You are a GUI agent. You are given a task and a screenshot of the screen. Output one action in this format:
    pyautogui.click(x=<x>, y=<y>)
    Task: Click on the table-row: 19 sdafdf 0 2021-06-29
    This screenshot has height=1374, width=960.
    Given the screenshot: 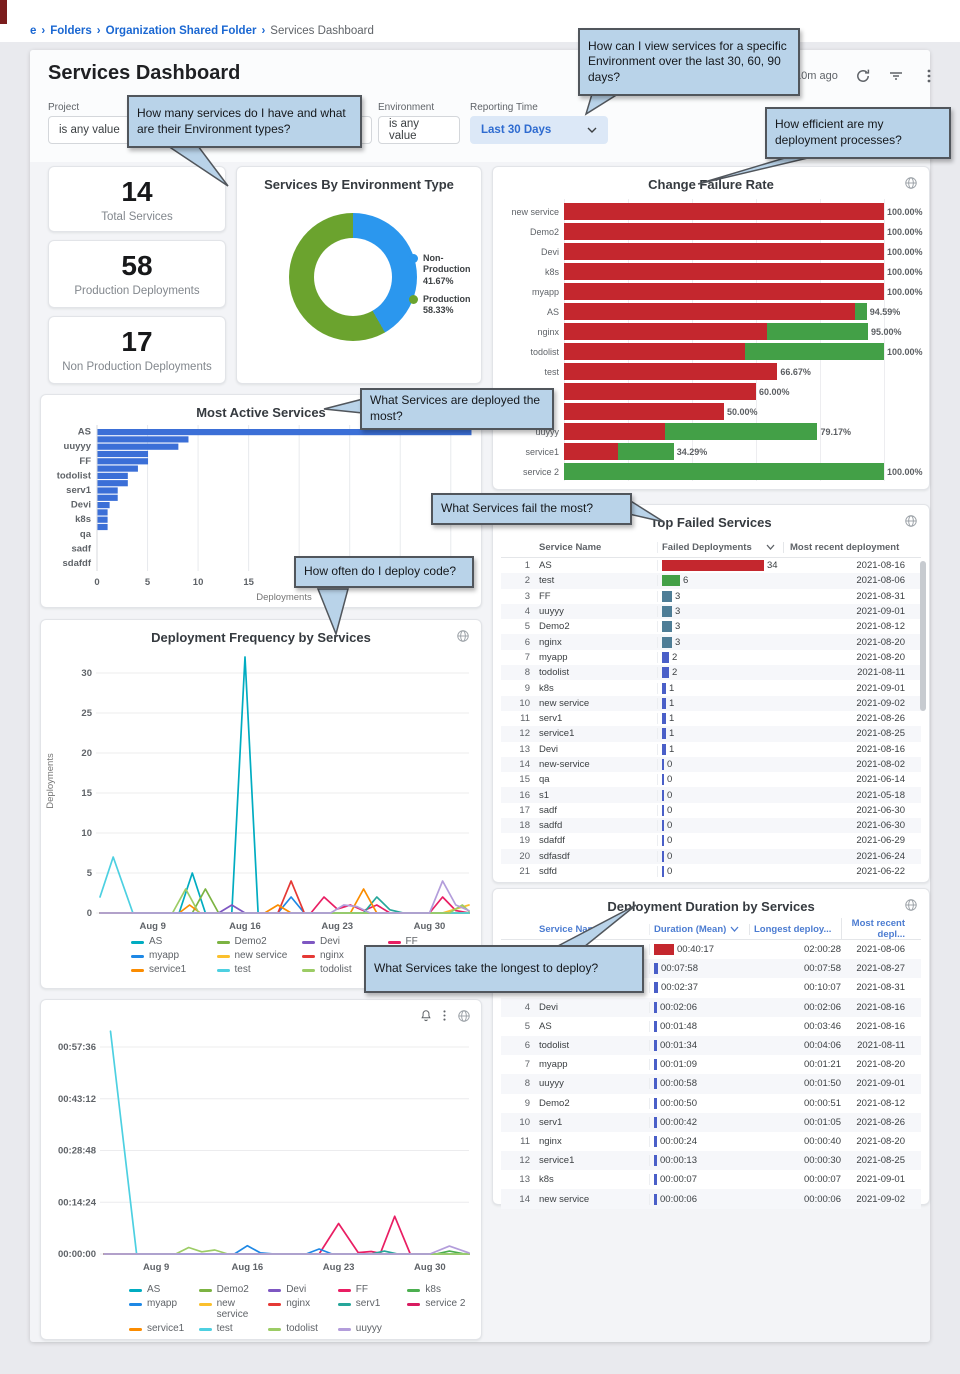 What is the action you would take?
    pyautogui.click(x=712, y=841)
    